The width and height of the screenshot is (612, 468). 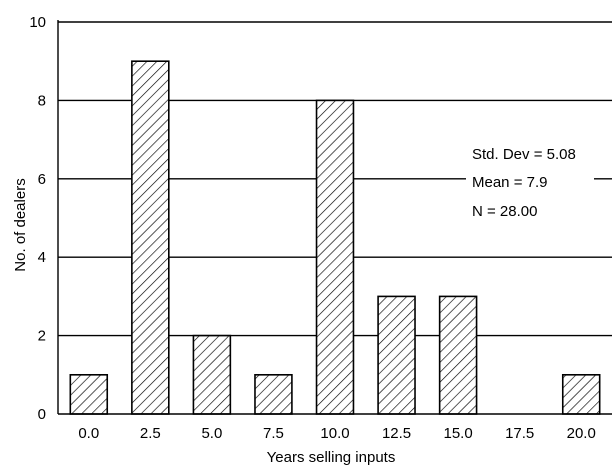 I want to click on y-tick-label: 8, so click(x=42, y=100).